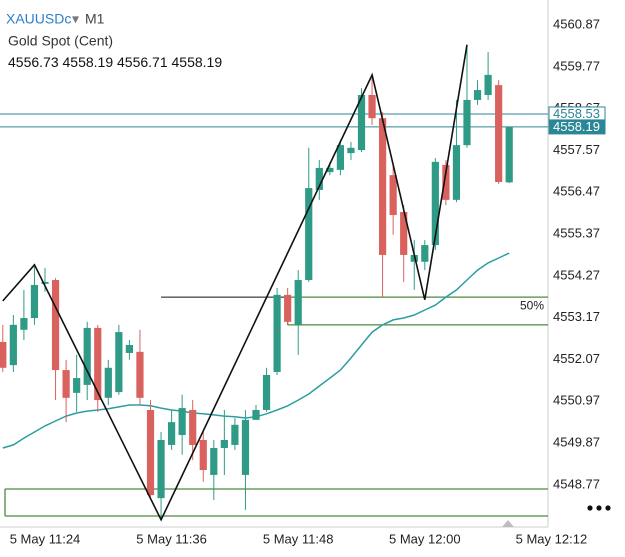  Describe the element at coordinates (88, 62) in the screenshot. I see `high-value: 4558.19` at that location.